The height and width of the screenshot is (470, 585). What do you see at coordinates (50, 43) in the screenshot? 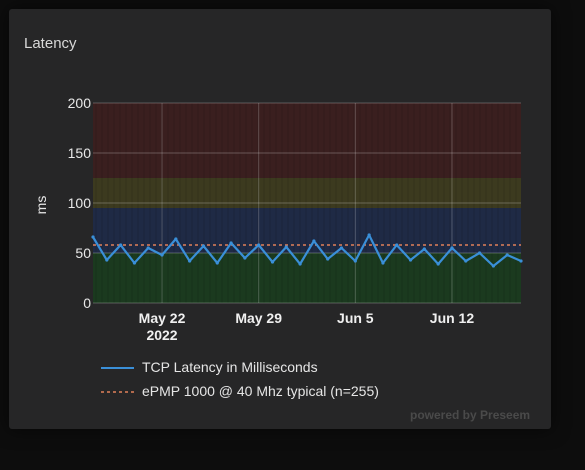
I see `chart-title: Latency` at bounding box center [50, 43].